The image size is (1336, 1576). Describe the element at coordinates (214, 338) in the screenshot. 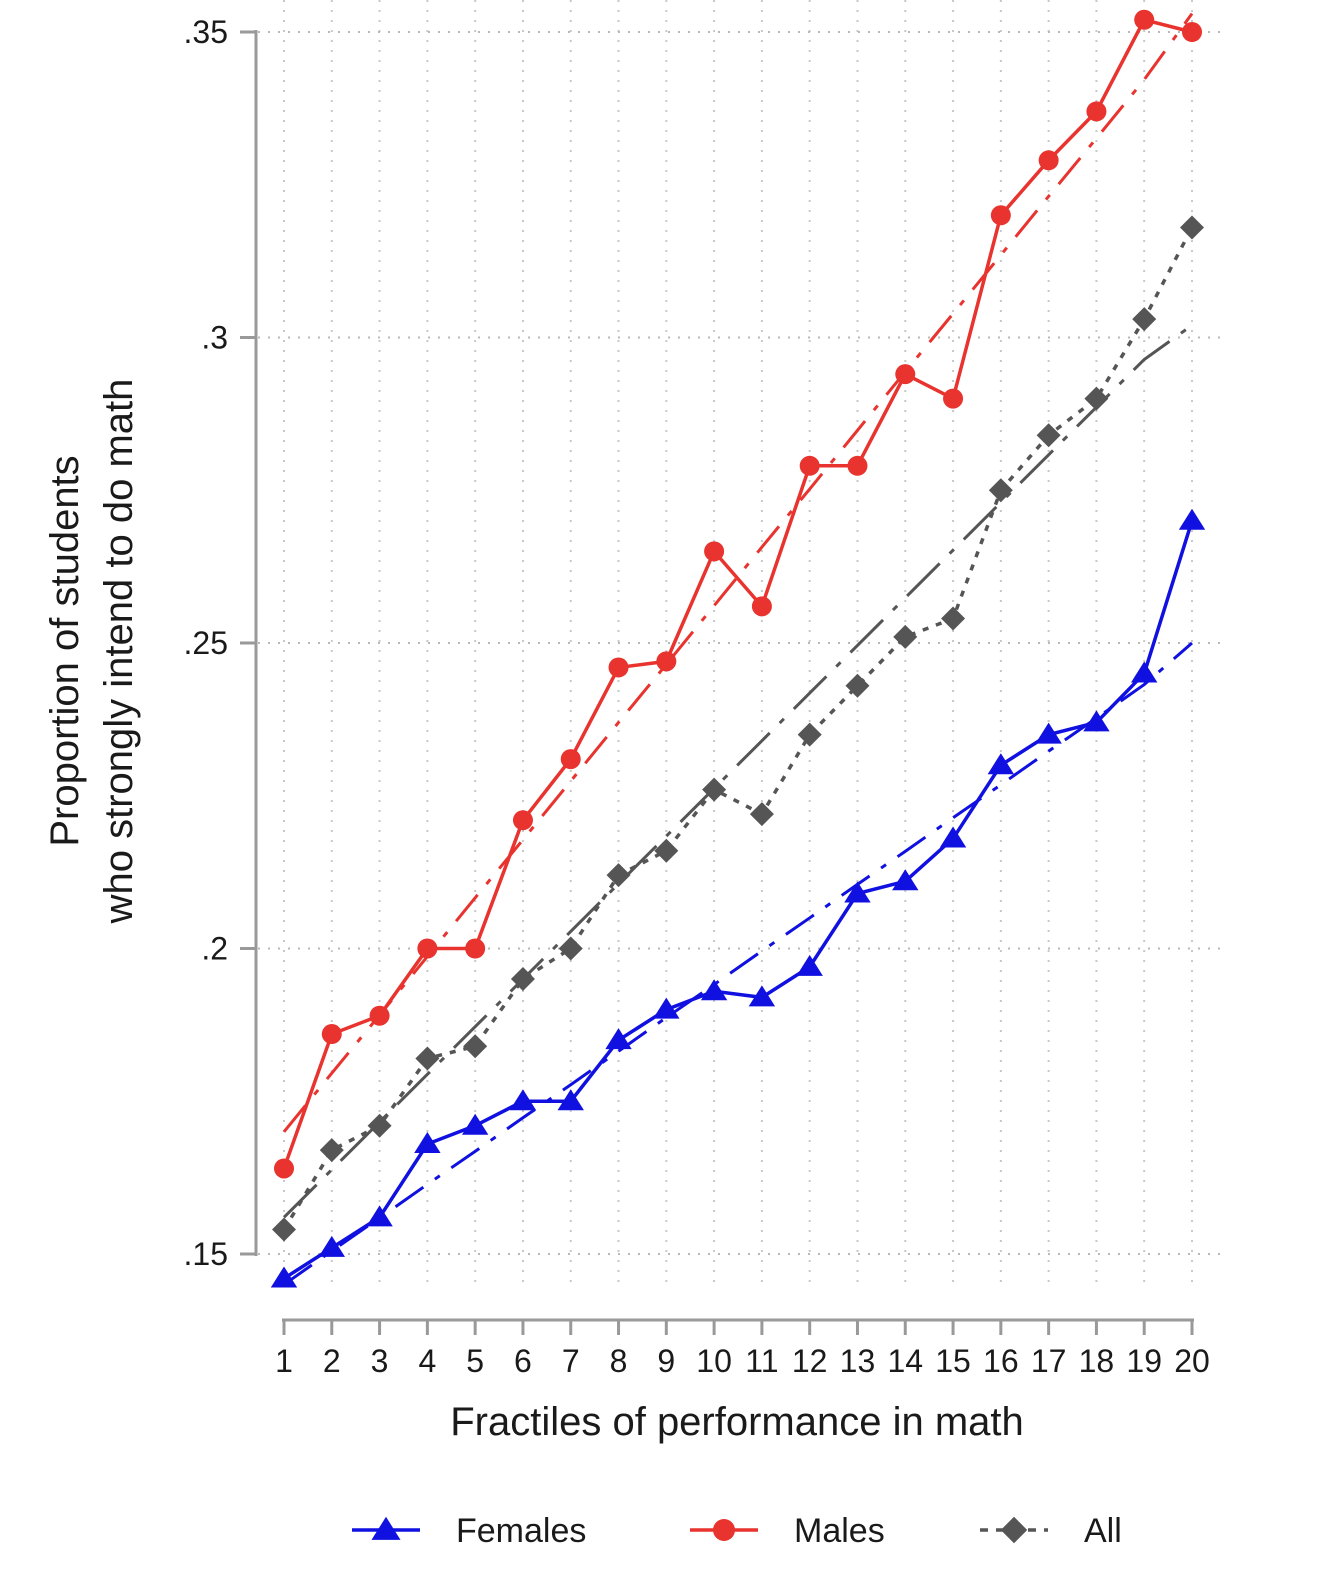

I see `y-tick-label: .3` at that location.